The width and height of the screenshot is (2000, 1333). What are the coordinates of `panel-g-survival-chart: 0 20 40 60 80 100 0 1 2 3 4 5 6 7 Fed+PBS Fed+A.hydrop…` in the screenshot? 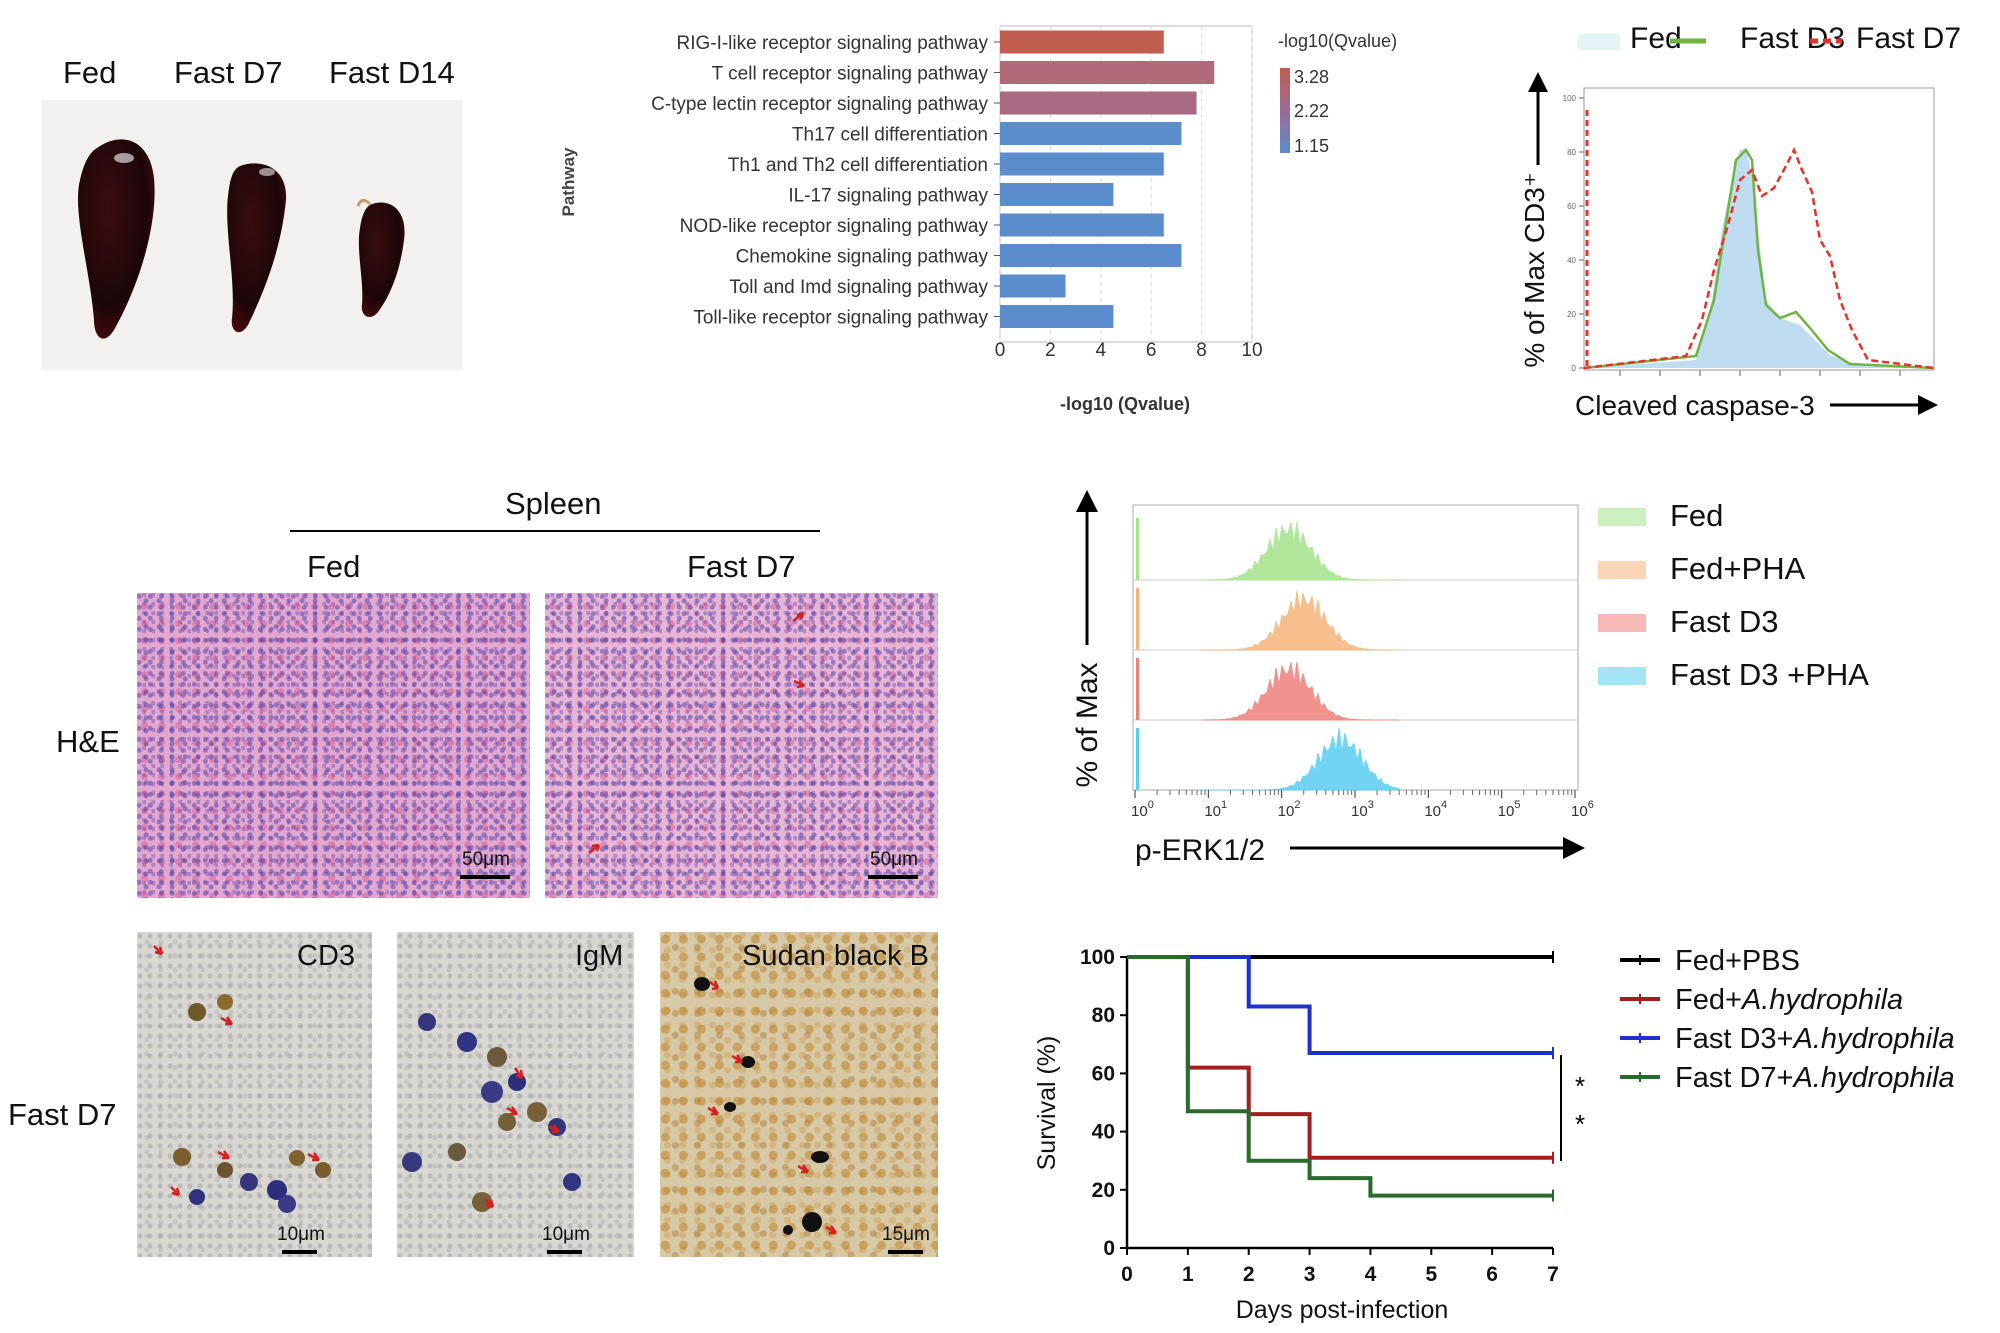 It's located at (1494, 1134).